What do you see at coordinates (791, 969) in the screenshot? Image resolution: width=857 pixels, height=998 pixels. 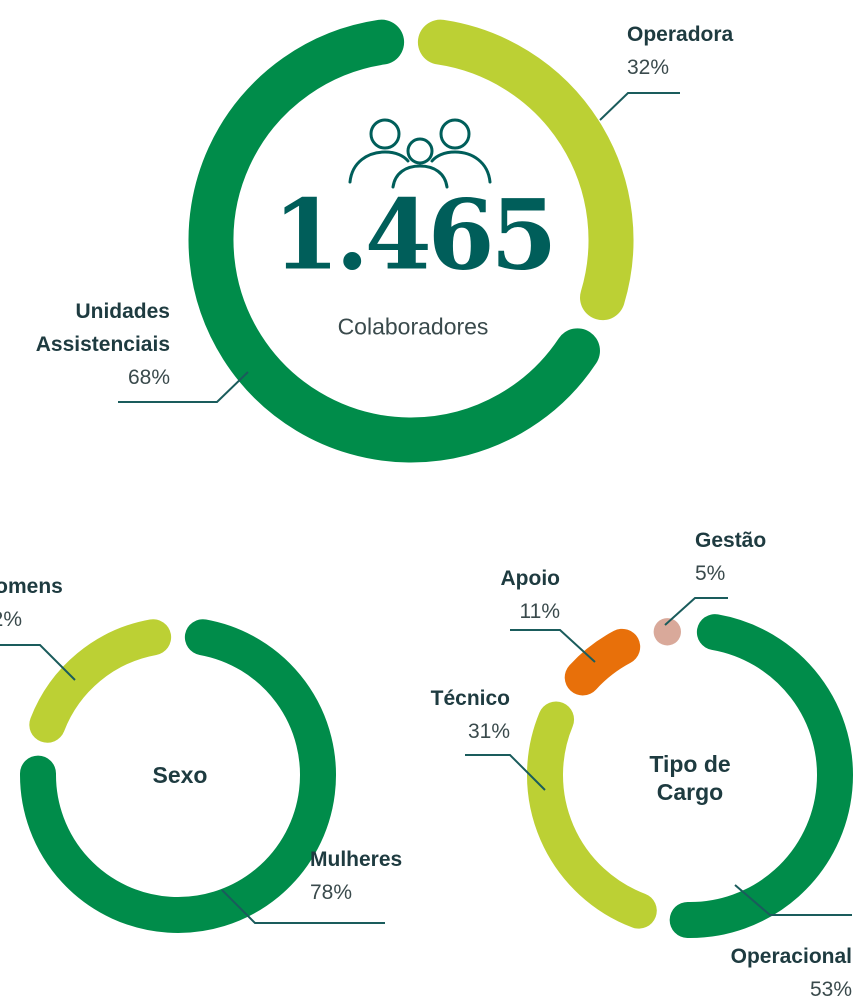 I see `segment-label: Operacional 53%` at bounding box center [791, 969].